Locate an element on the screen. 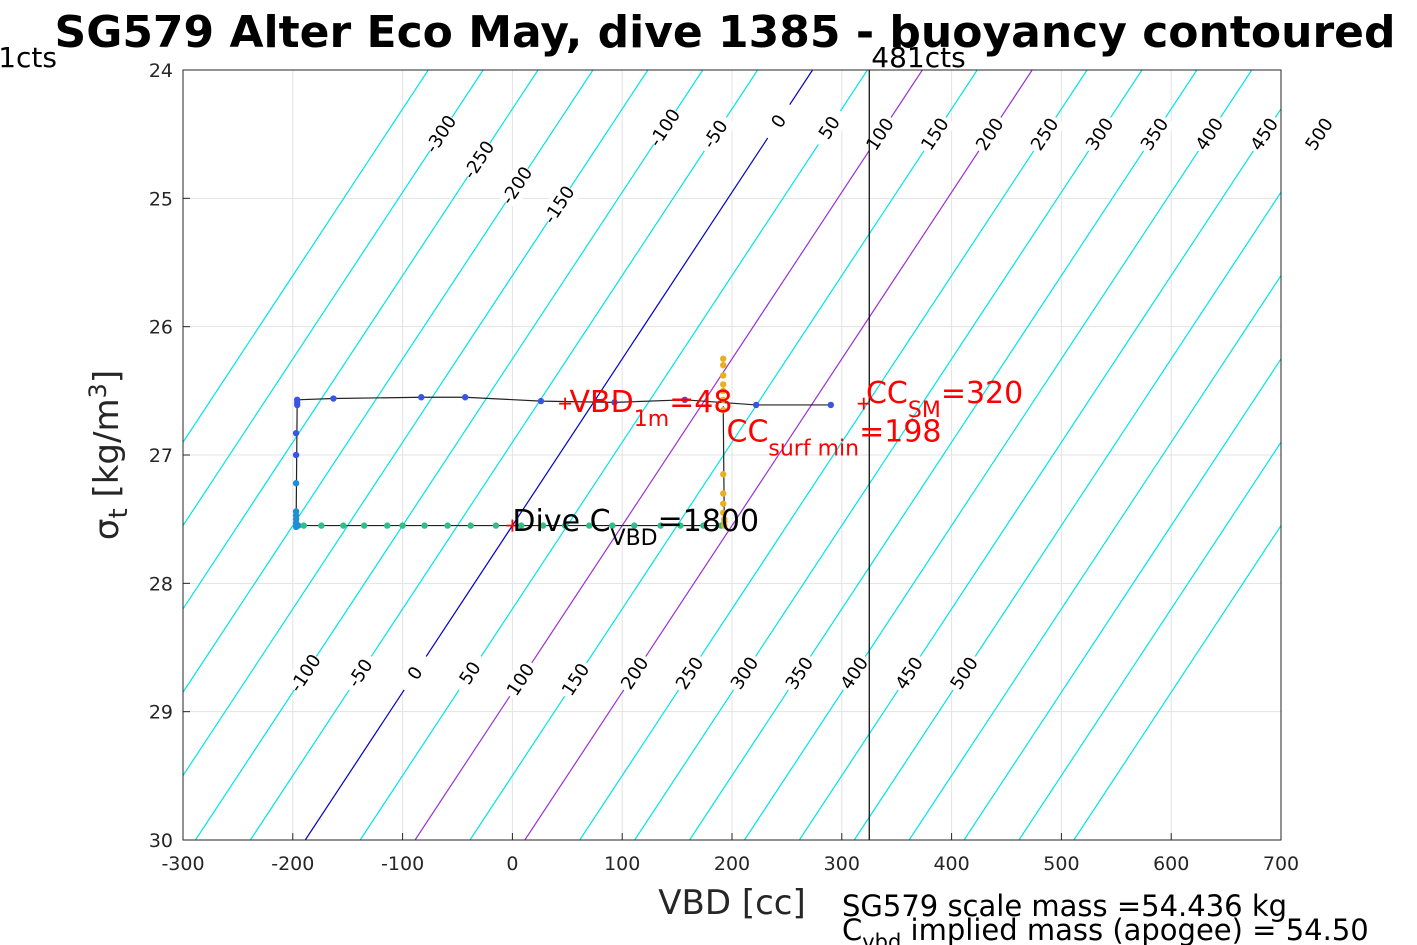 Image resolution: width=1417 pixels, height=945 pixels. count-label: 1cts is located at coordinates (28, 57).